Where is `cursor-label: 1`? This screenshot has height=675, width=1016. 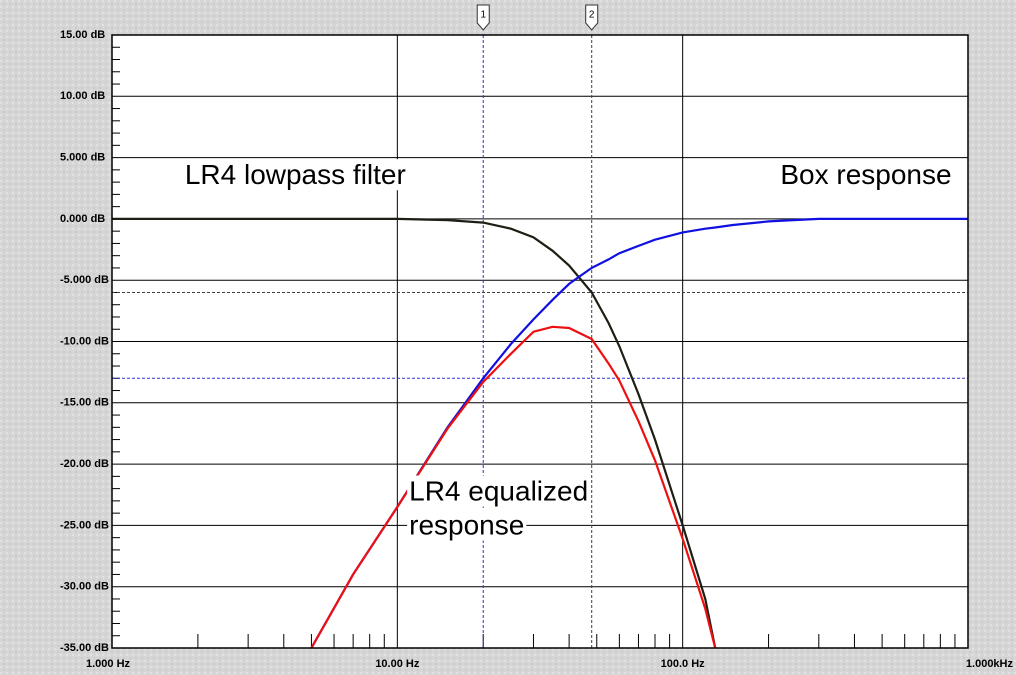
cursor-label: 1 is located at coordinates (483, 15).